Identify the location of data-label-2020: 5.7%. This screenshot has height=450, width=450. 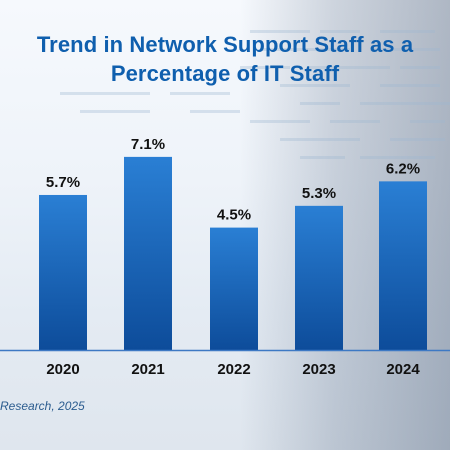
(63, 182).